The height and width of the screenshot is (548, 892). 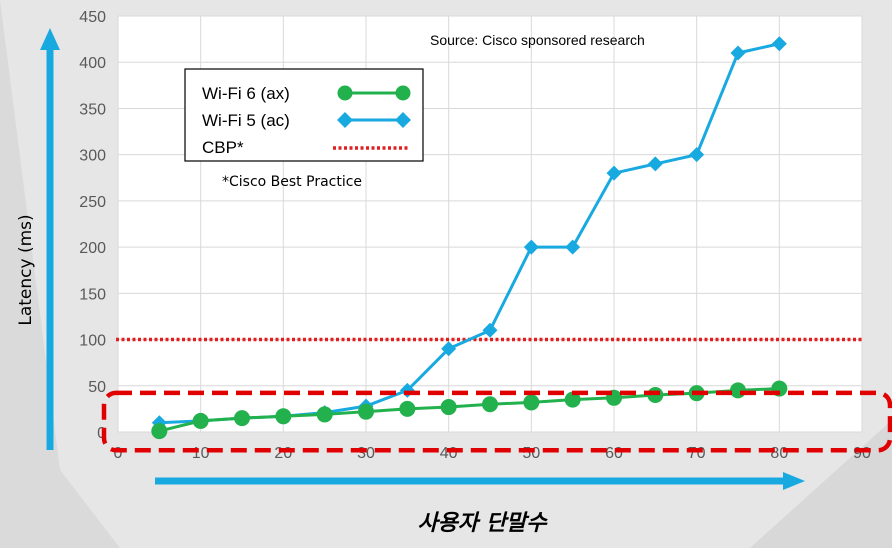 What do you see at coordinates (92, 248) in the screenshot?
I see `y-tick-label: 200` at bounding box center [92, 248].